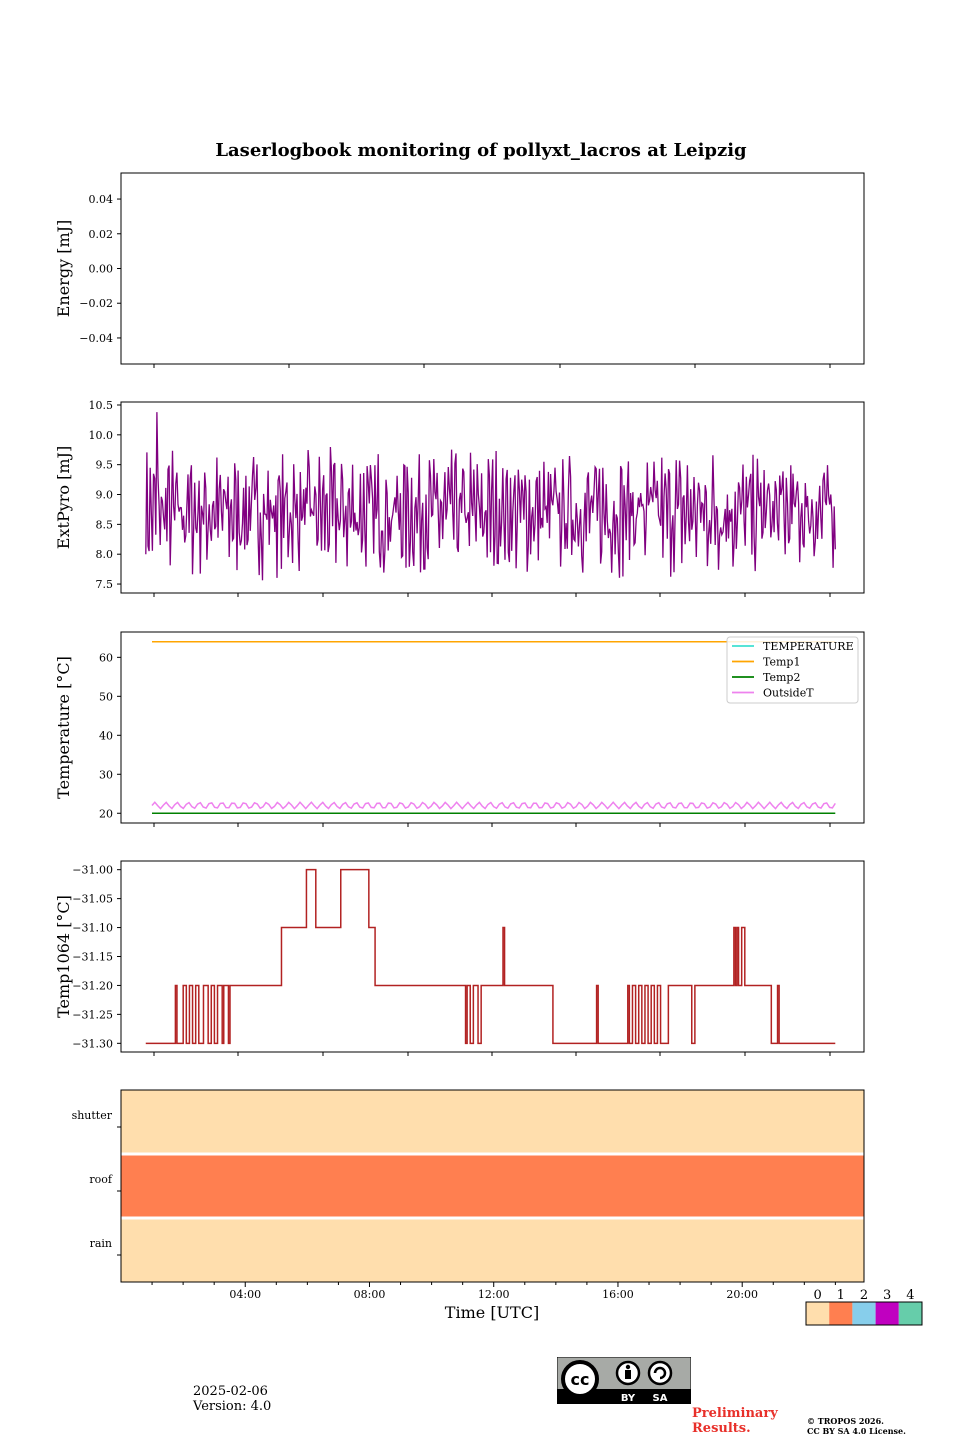 The image size is (960, 1440). What do you see at coordinates (490, 496) in the screenshot?
I see `series-line-extpyro` at bounding box center [490, 496].